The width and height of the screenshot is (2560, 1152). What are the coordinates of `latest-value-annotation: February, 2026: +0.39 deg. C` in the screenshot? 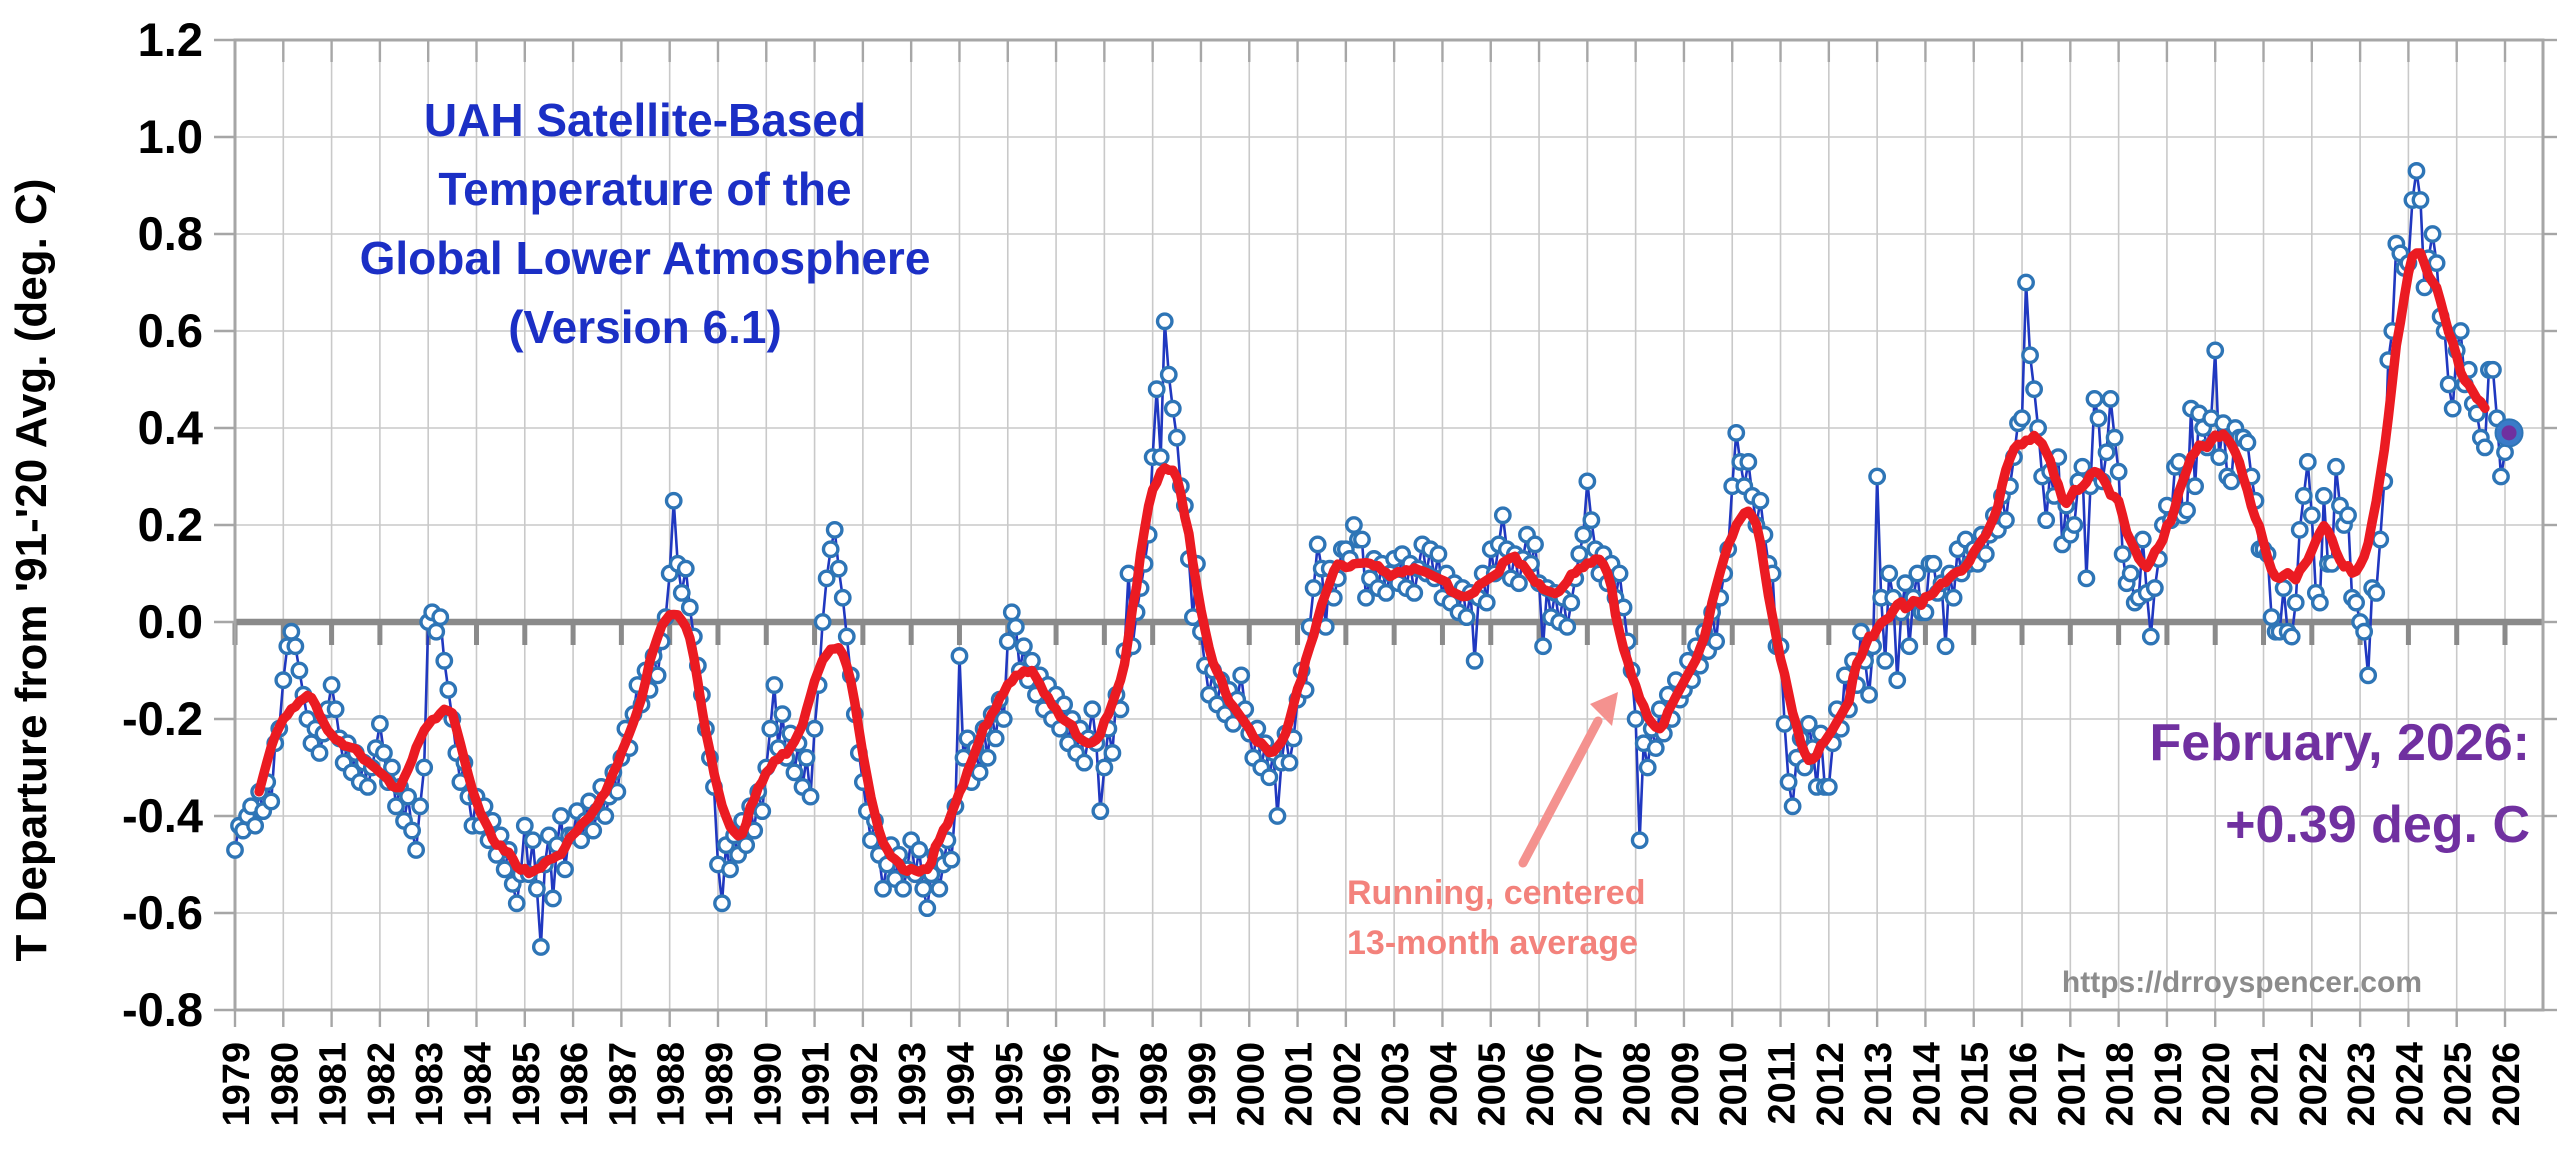 It's located at (2339, 784).